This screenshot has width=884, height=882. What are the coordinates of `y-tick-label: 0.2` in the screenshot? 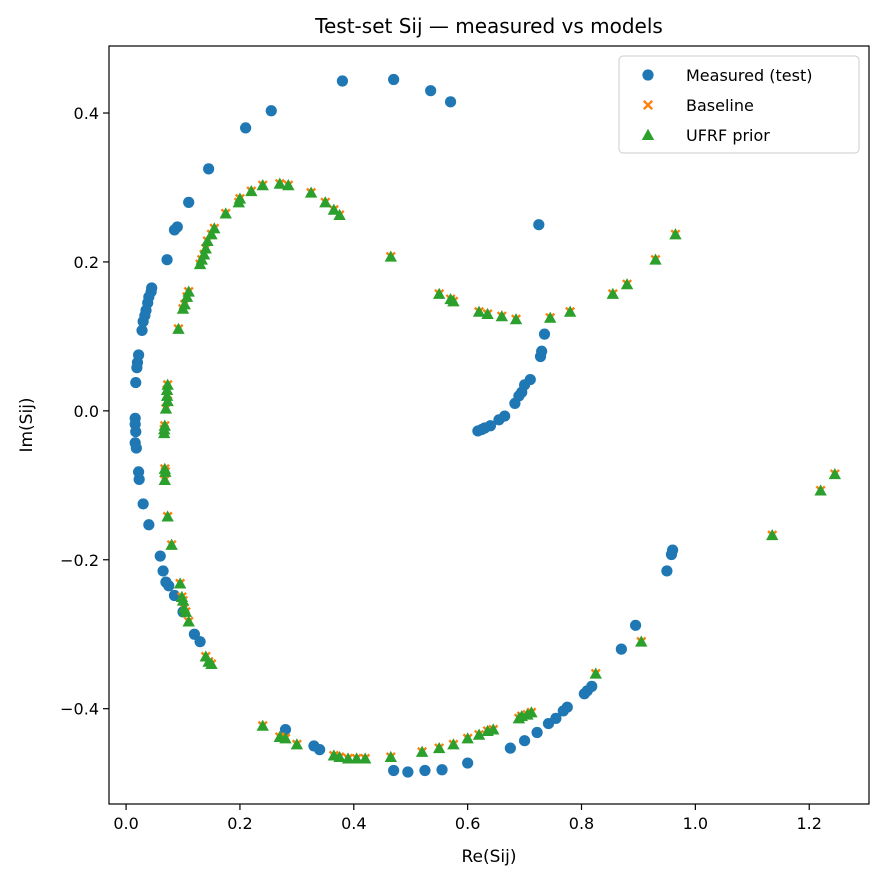 It's located at (86, 262).